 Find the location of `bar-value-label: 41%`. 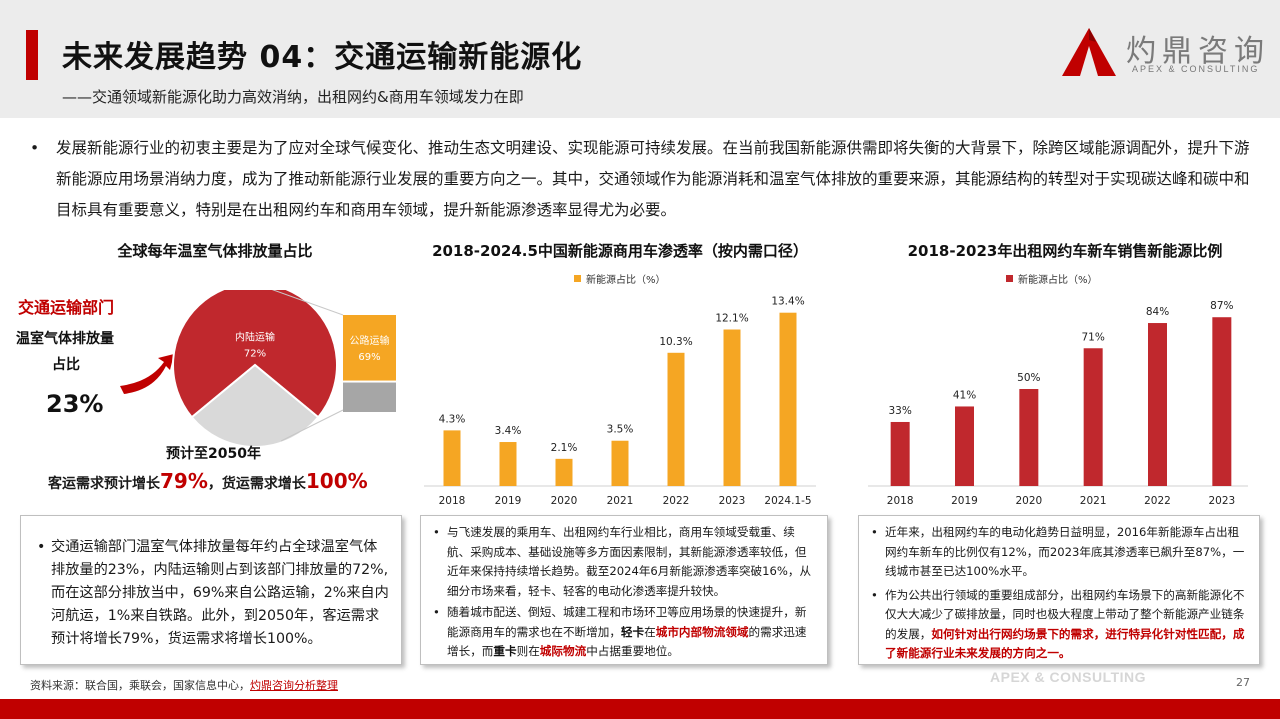

bar-value-label: 41% is located at coordinates (964, 395).